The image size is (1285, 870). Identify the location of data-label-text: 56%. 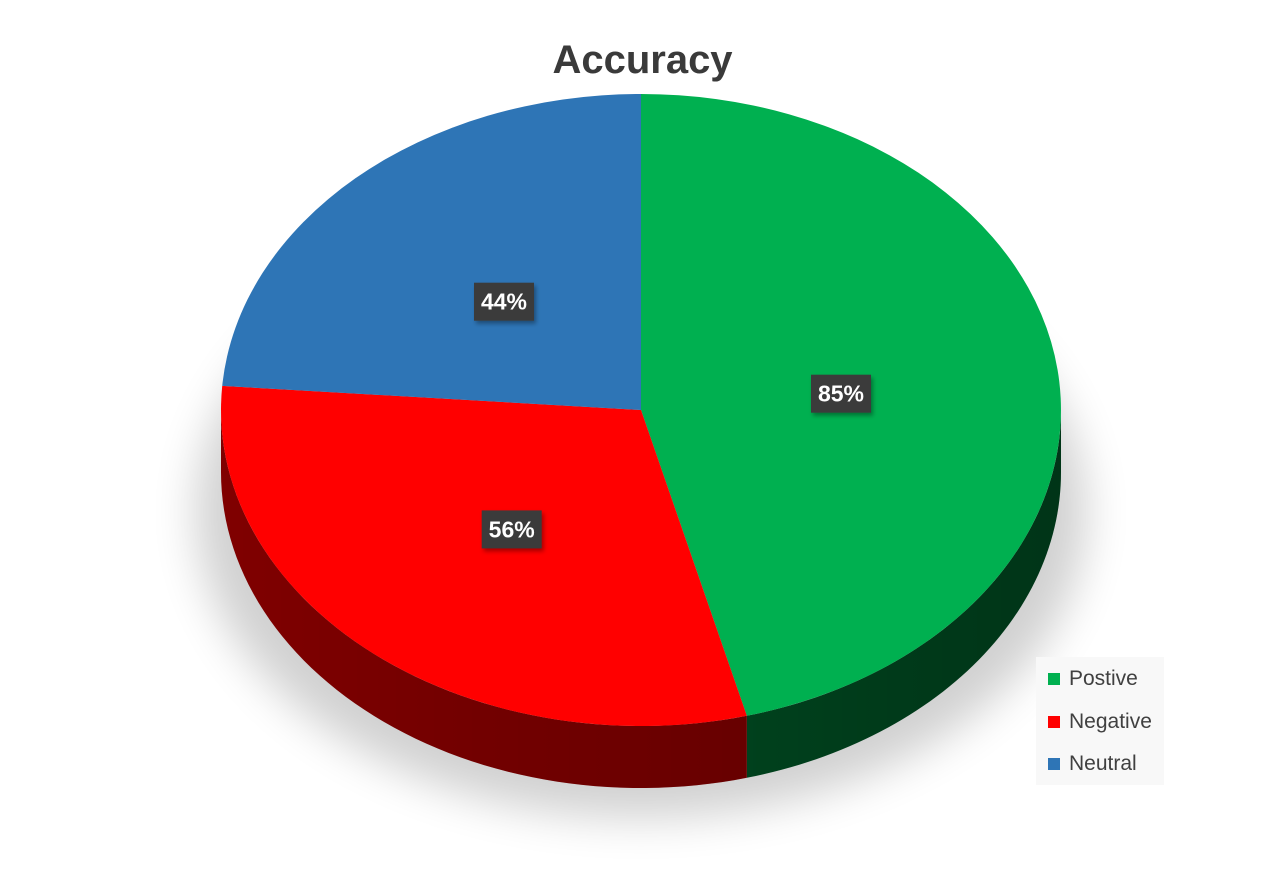
(512, 529).